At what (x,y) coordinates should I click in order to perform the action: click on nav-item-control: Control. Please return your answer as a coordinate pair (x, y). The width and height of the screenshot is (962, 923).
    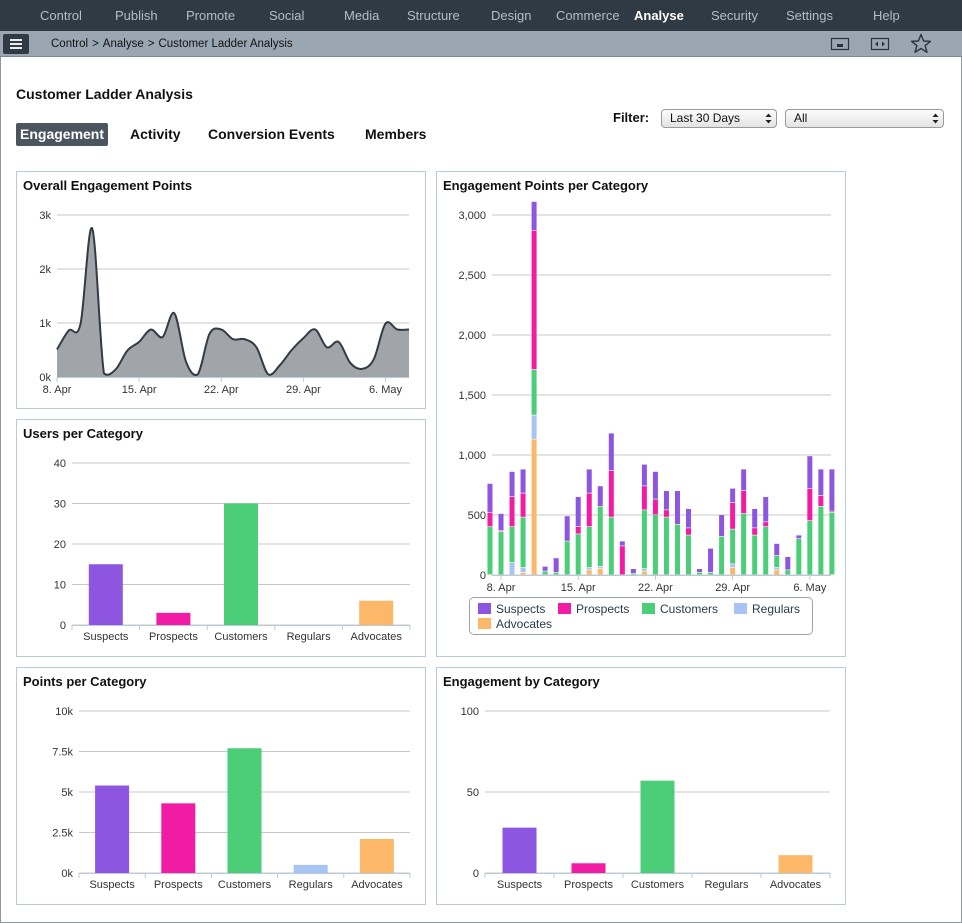
    Looking at the image, I should click on (61, 15).